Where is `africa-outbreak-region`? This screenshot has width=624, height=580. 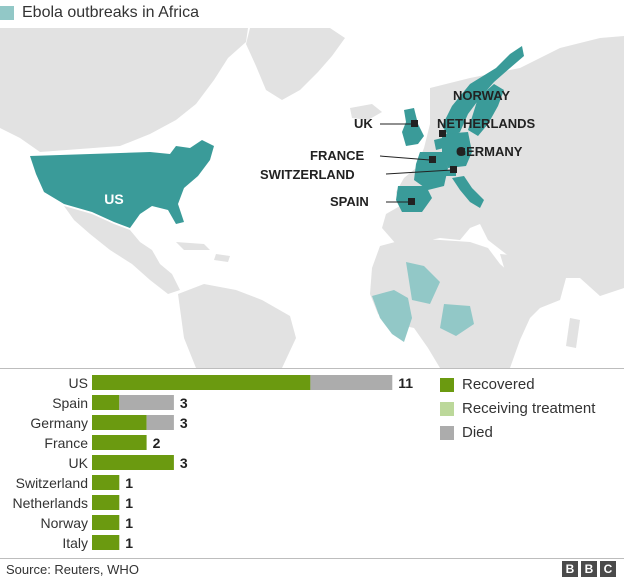 africa-outbreak-region is located at coordinates (392, 316).